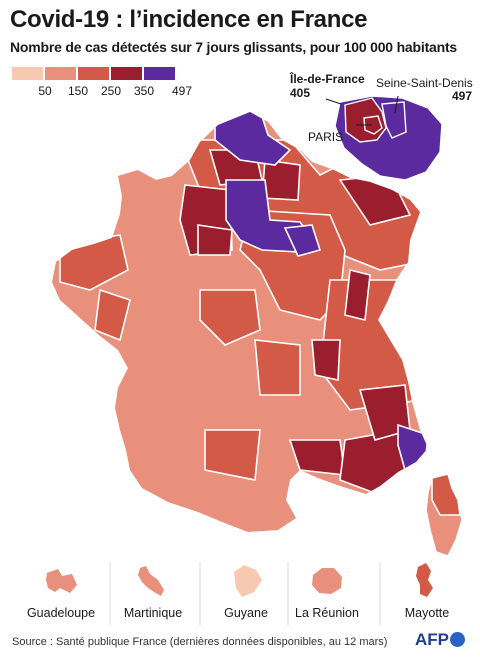 Image resolution: width=480 pixels, height=661 pixels. I want to click on legend-tick-50: 50, so click(45, 91).